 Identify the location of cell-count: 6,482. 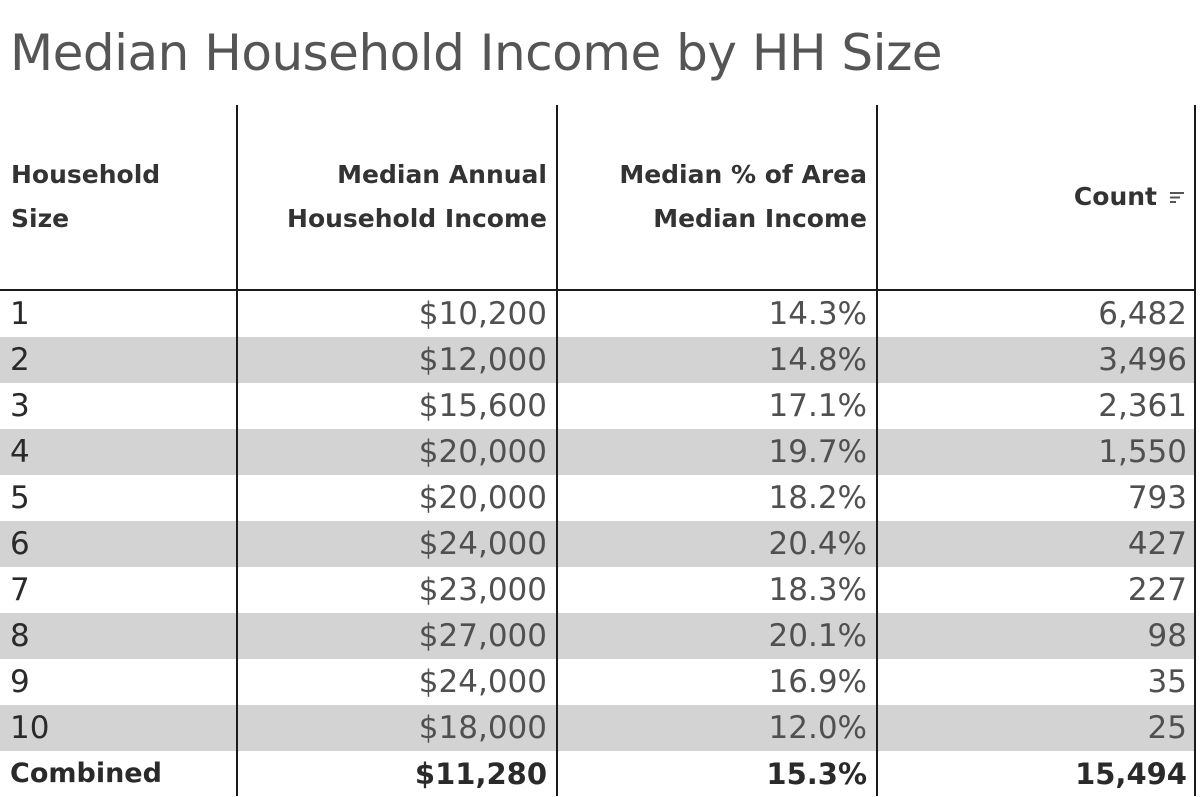
(1142, 314).